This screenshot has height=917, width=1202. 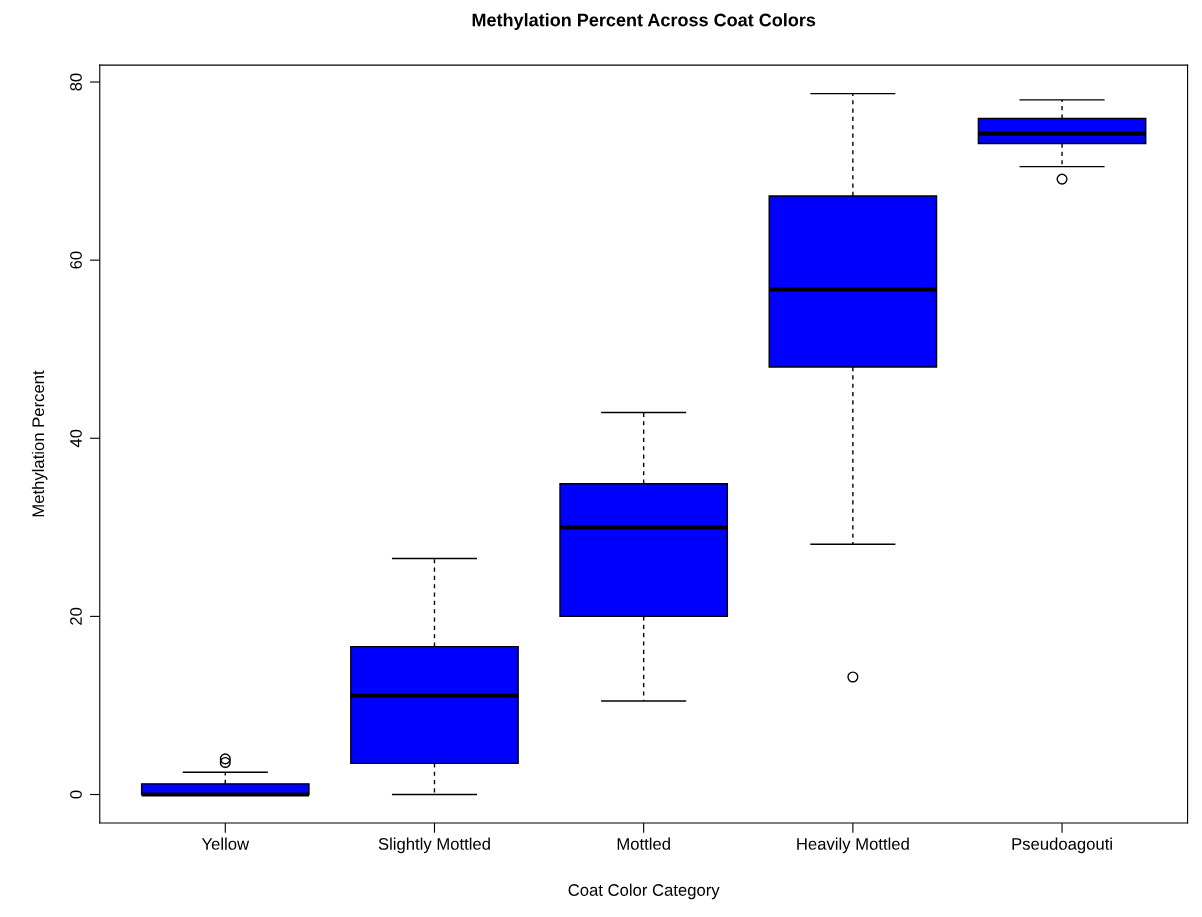 What do you see at coordinates (644, 891) in the screenshot?
I see `x-axis-title: Coat Color Category` at bounding box center [644, 891].